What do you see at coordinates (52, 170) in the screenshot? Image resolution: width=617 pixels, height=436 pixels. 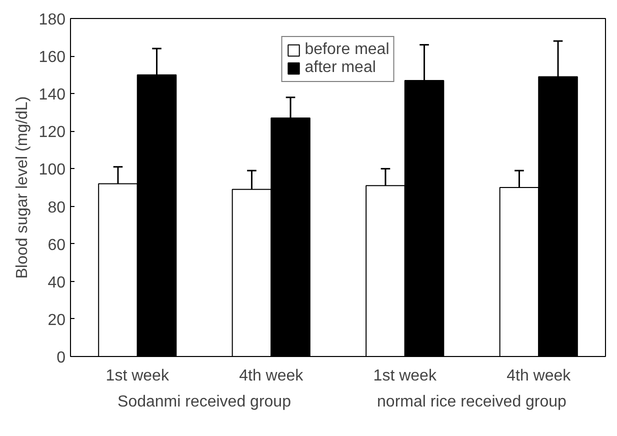 I see `y-tick-label: 100` at bounding box center [52, 170].